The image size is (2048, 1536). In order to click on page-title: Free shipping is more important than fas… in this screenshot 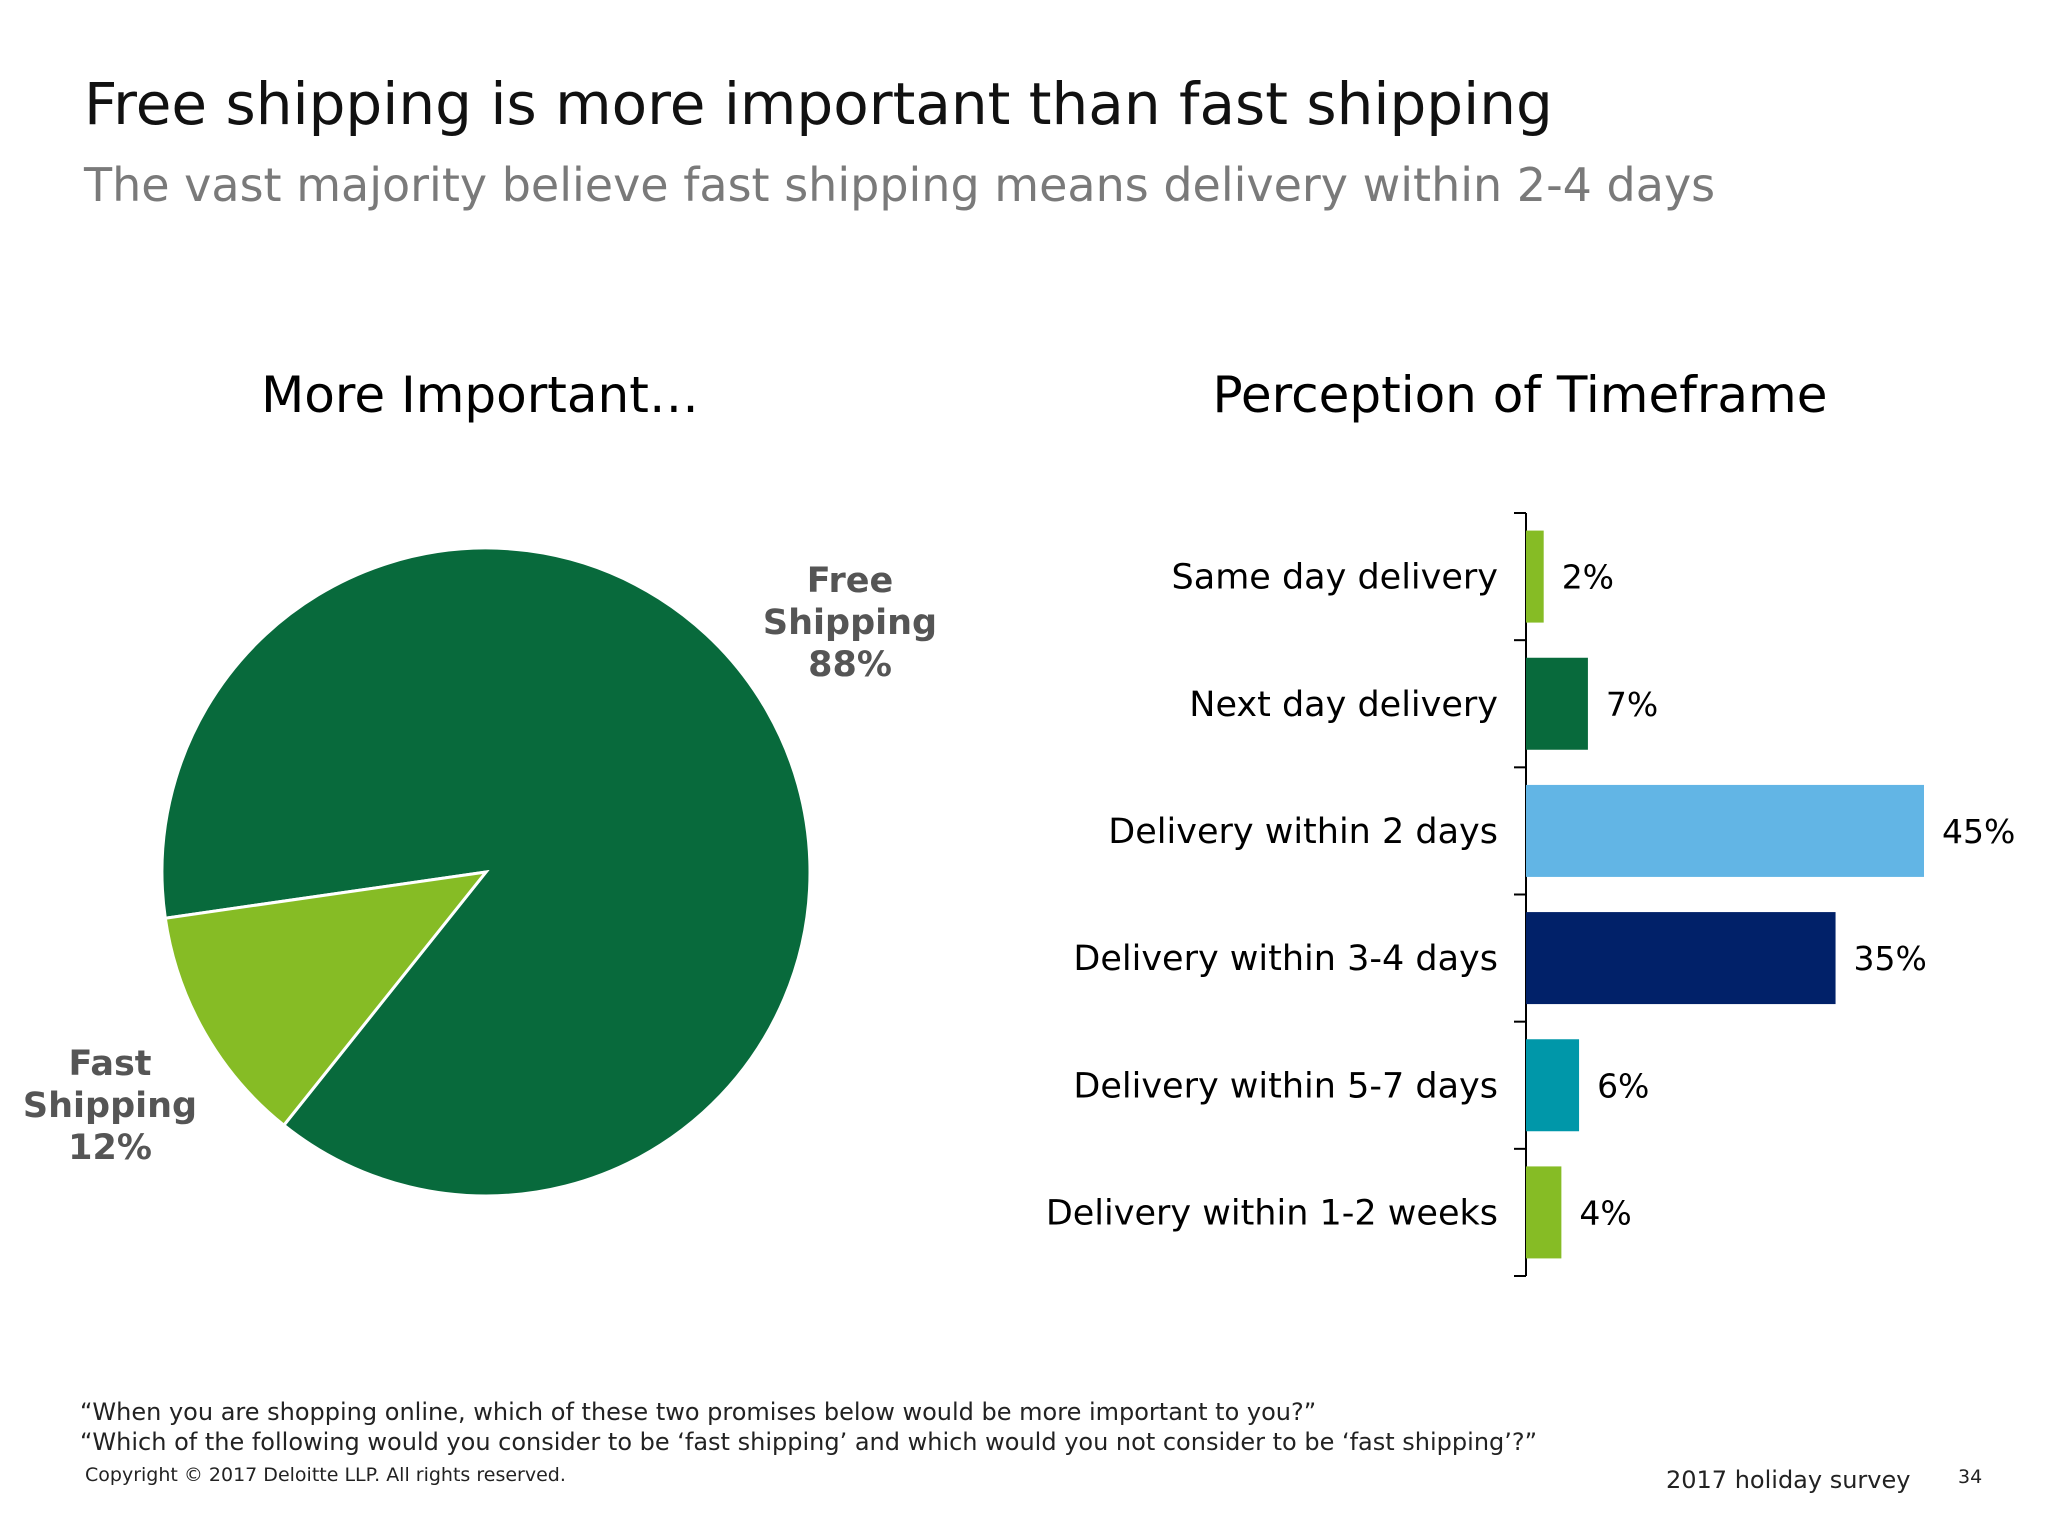, I will do `click(818, 104)`.